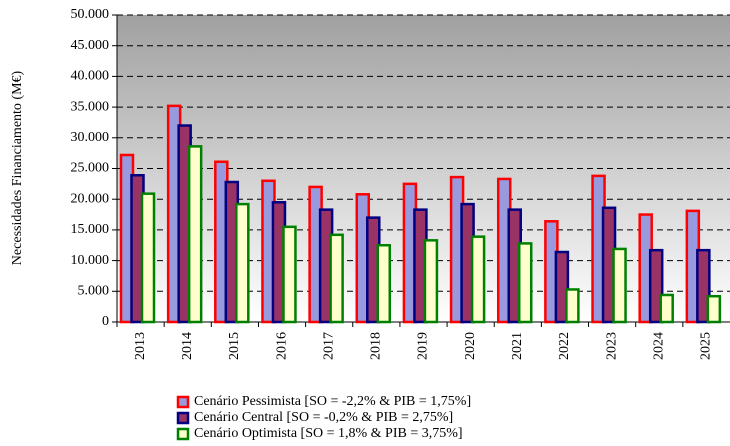 The image size is (730, 446). What do you see at coordinates (140, 346) in the screenshot?
I see `x-tick-label: 2013` at bounding box center [140, 346].